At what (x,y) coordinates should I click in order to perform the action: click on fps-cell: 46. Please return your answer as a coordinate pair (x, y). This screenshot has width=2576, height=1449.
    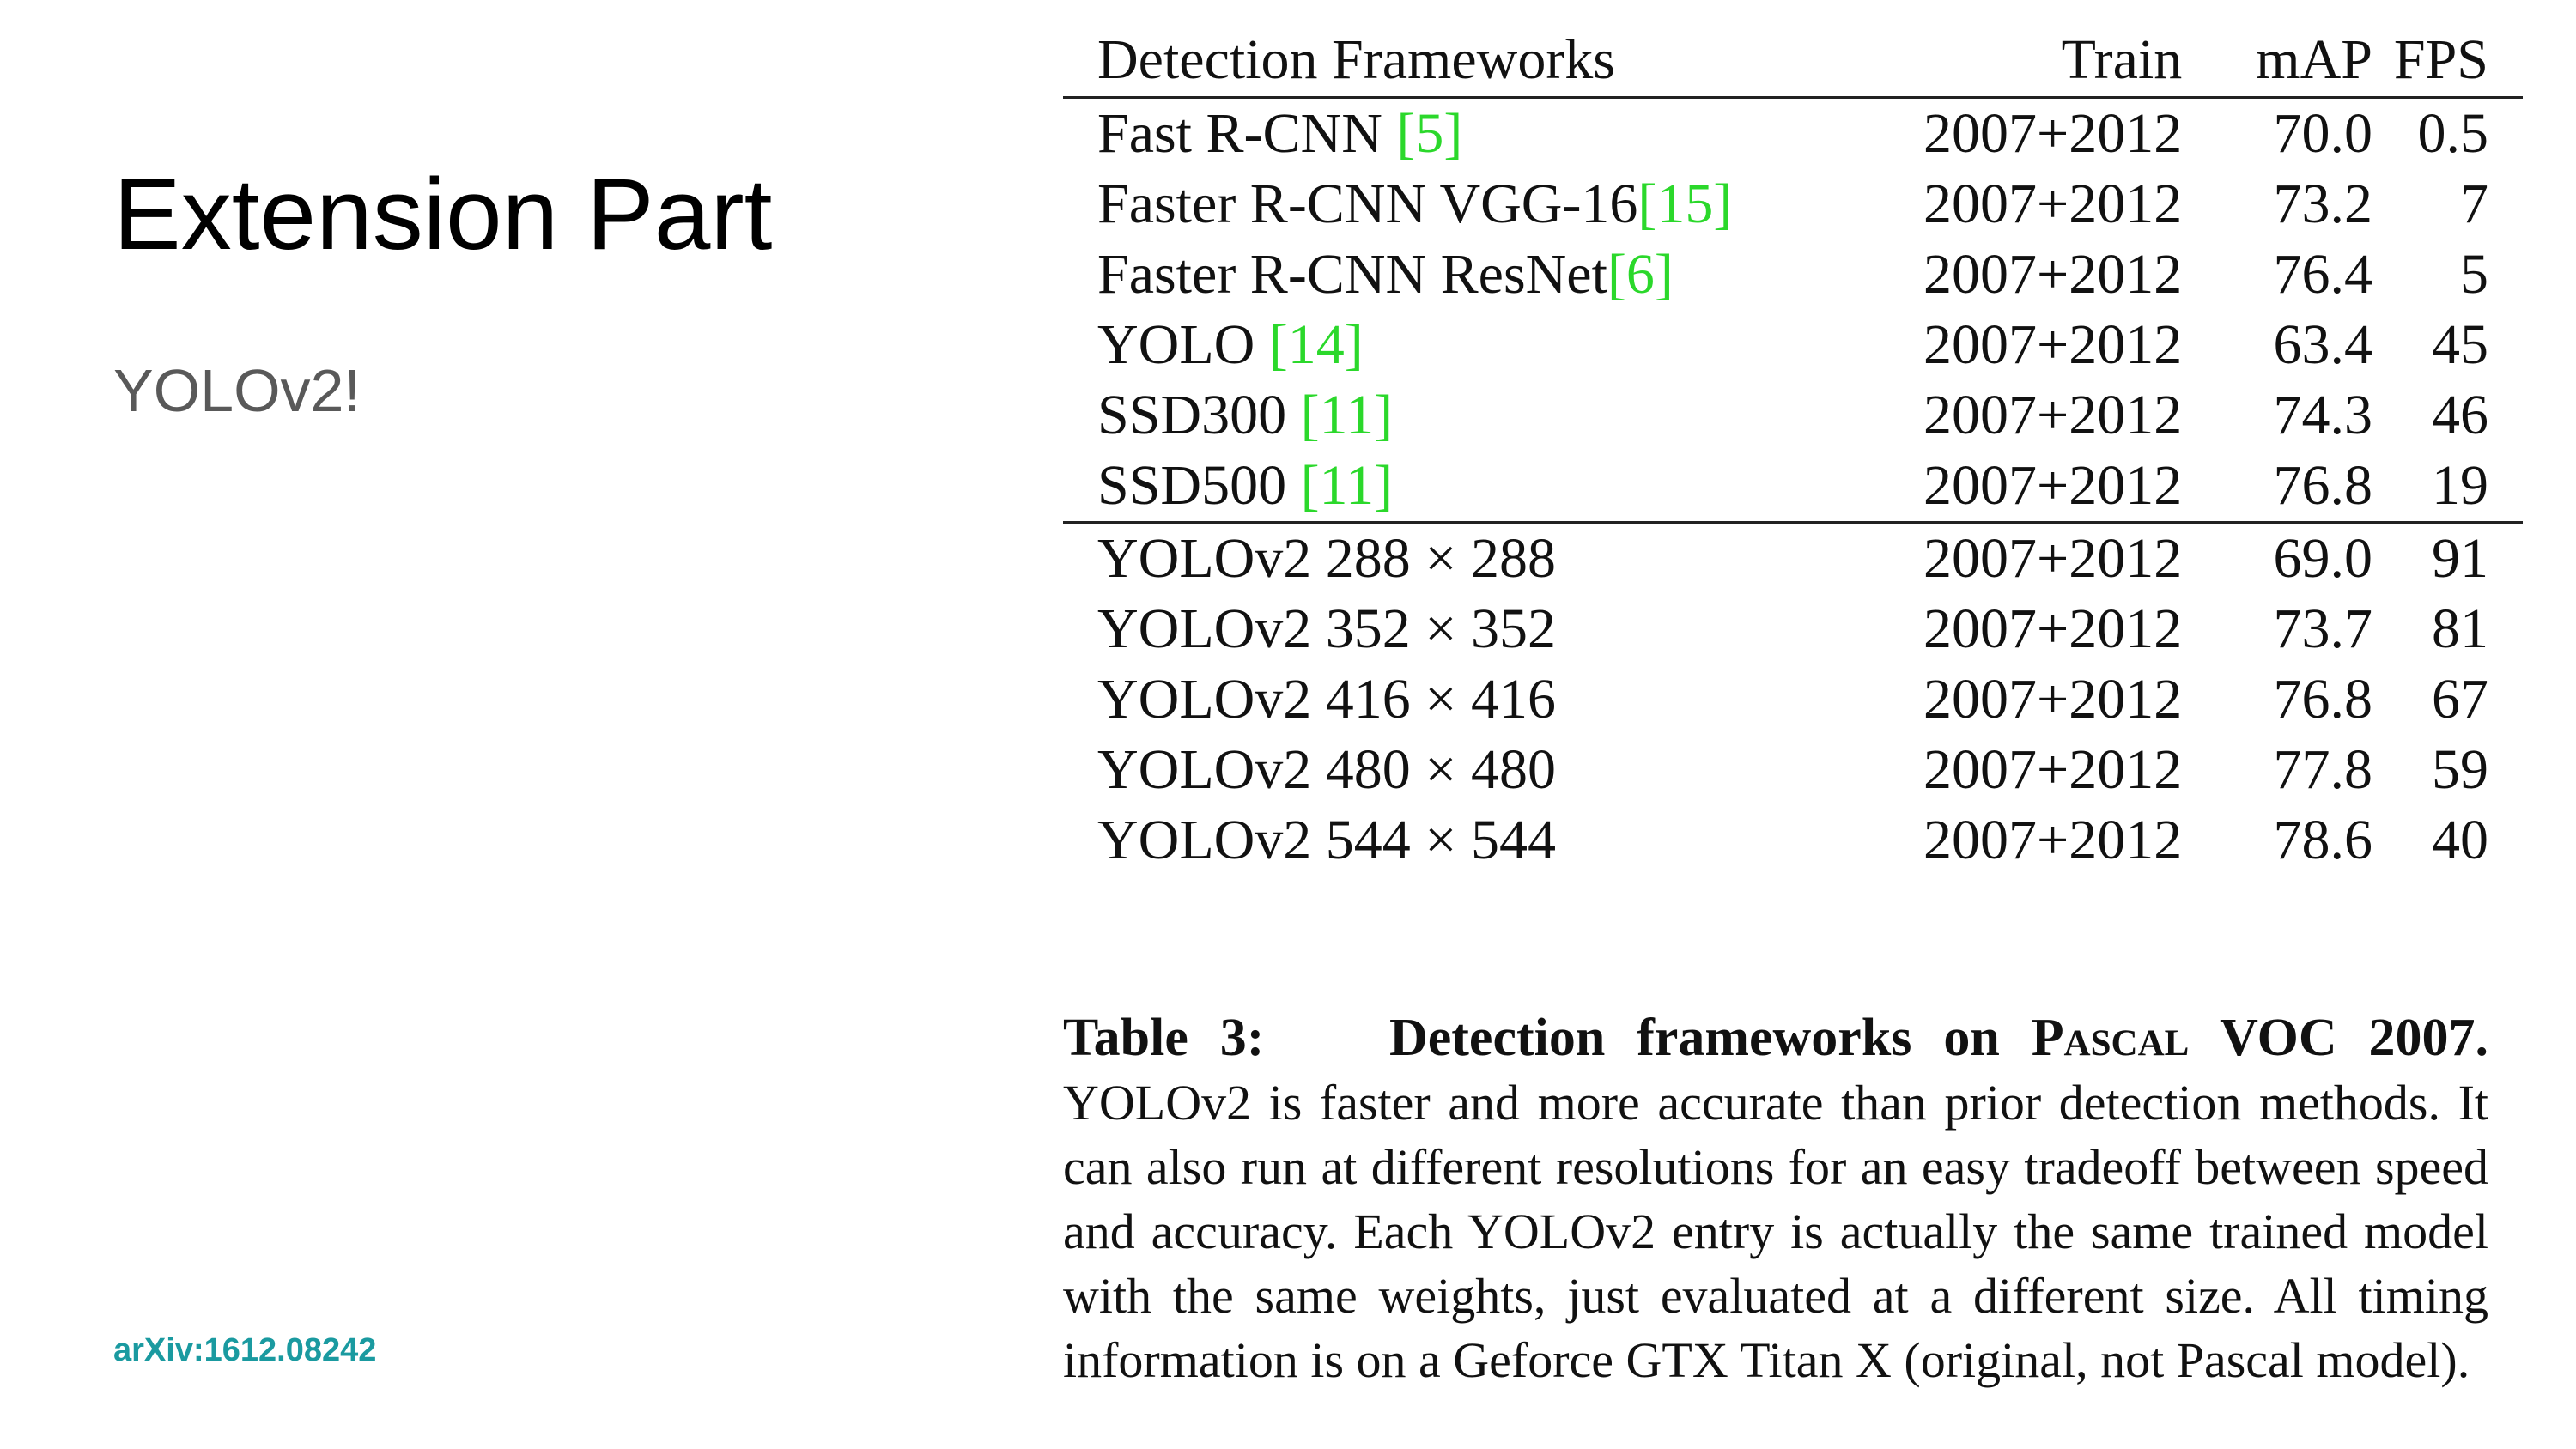
    Looking at the image, I should click on (2460, 415).